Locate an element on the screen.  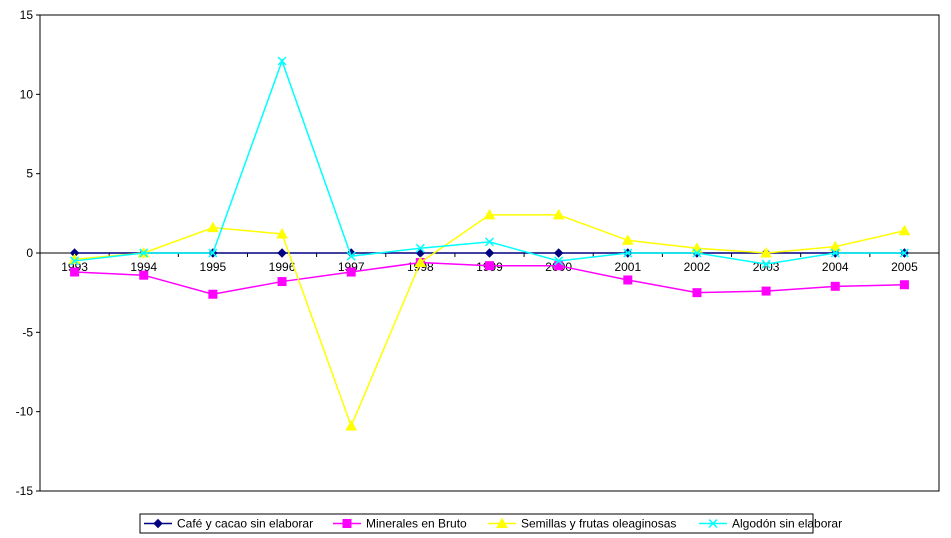
legend-label: Minerales en Bruto is located at coordinates (416, 524).